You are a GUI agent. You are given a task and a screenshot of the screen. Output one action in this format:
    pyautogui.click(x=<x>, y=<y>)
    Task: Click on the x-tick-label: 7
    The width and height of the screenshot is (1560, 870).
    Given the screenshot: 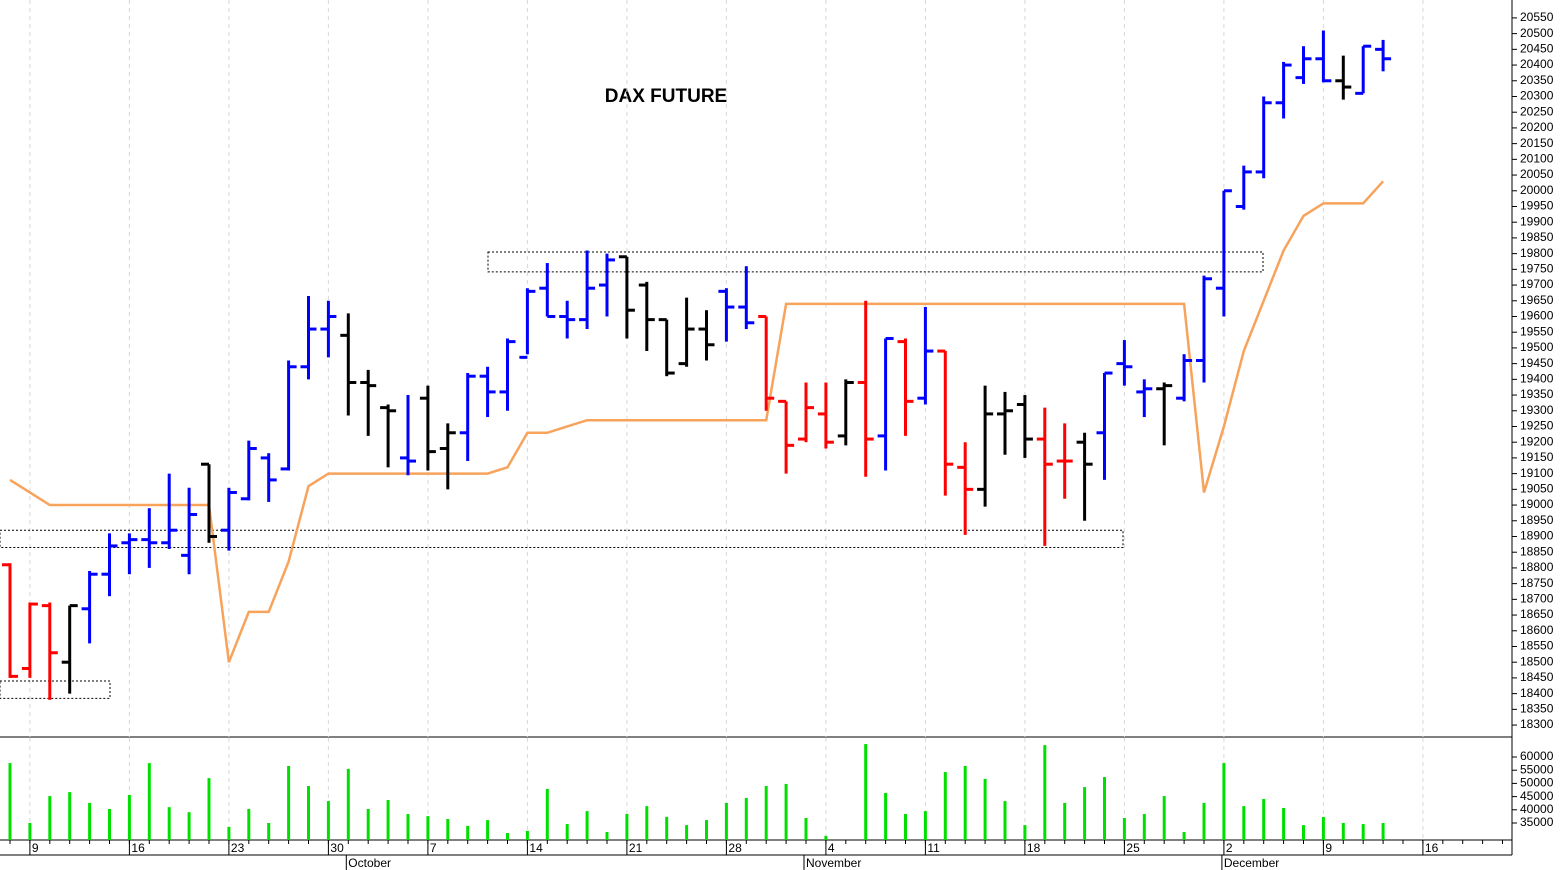 What is the action you would take?
    pyautogui.click(x=433, y=848)
    